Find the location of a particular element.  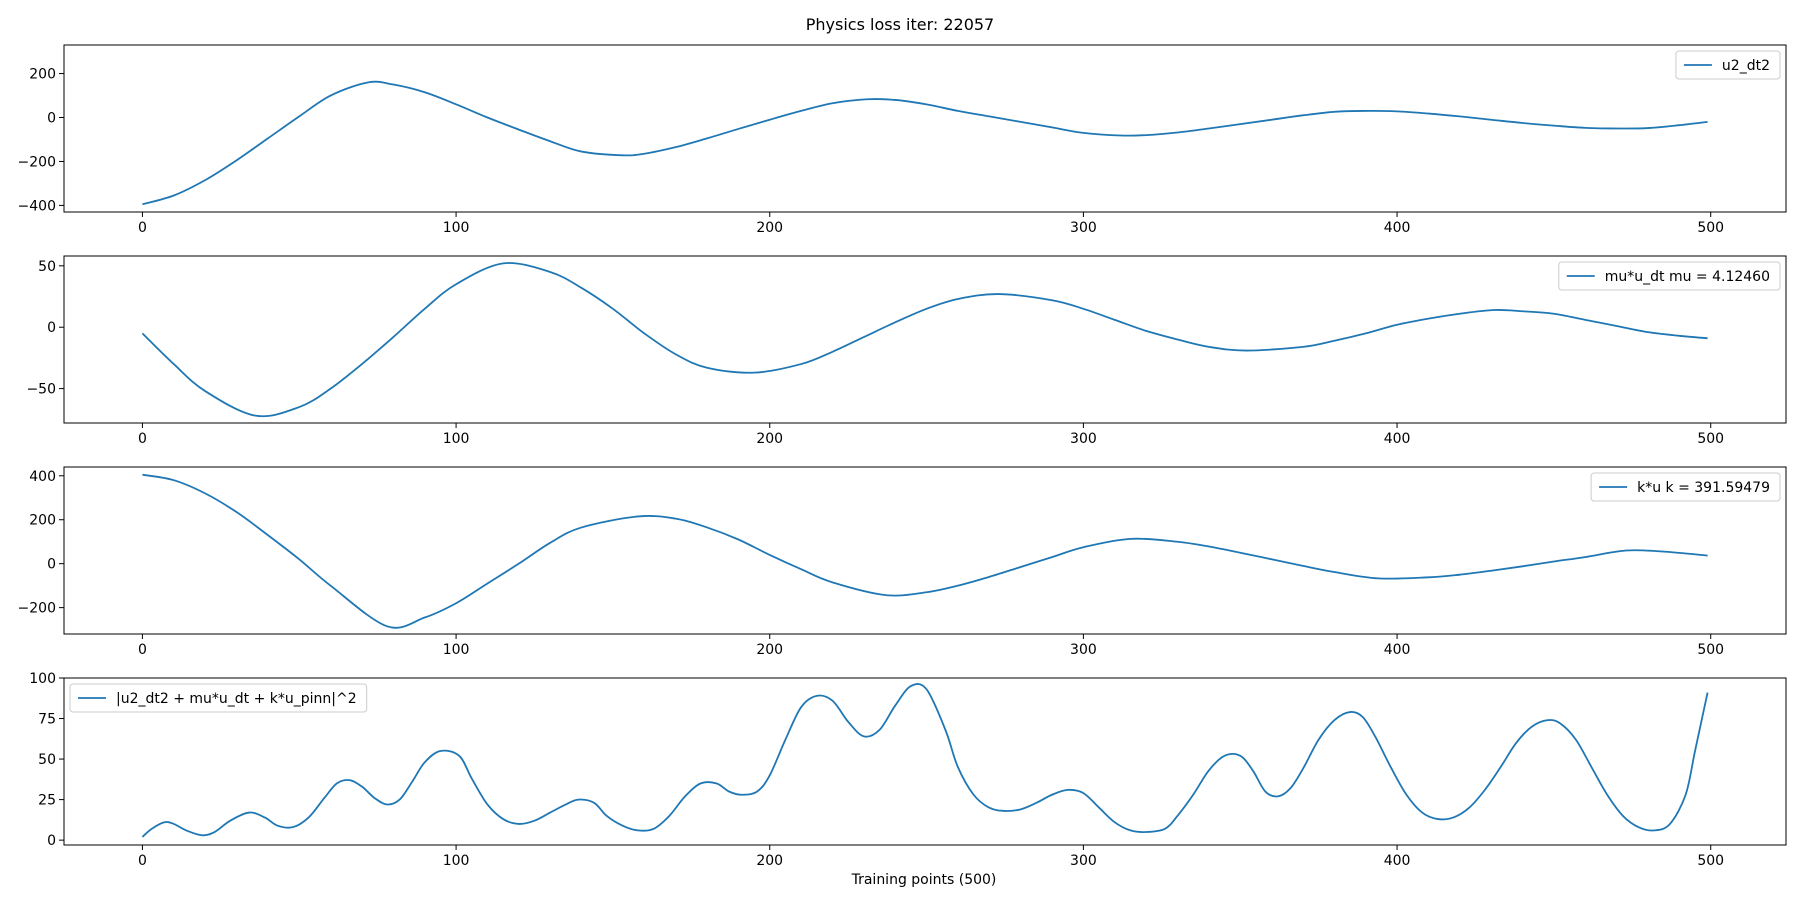

y-tick-label: 75 is located at coordinates (47, 720).